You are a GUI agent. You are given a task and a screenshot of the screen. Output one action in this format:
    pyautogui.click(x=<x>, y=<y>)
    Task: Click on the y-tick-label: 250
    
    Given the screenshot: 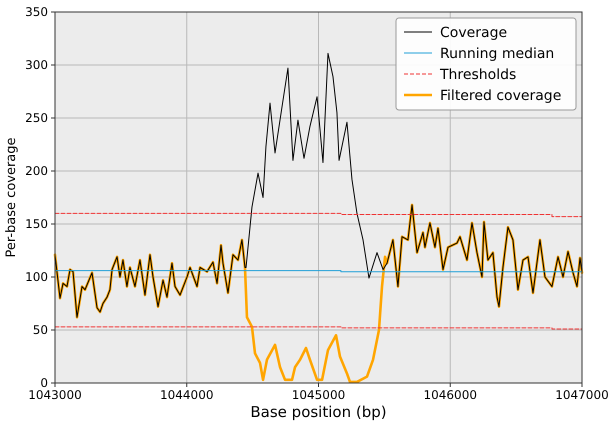 What is the action you would take?
    pyautogui.click(x=36, y=118)
    